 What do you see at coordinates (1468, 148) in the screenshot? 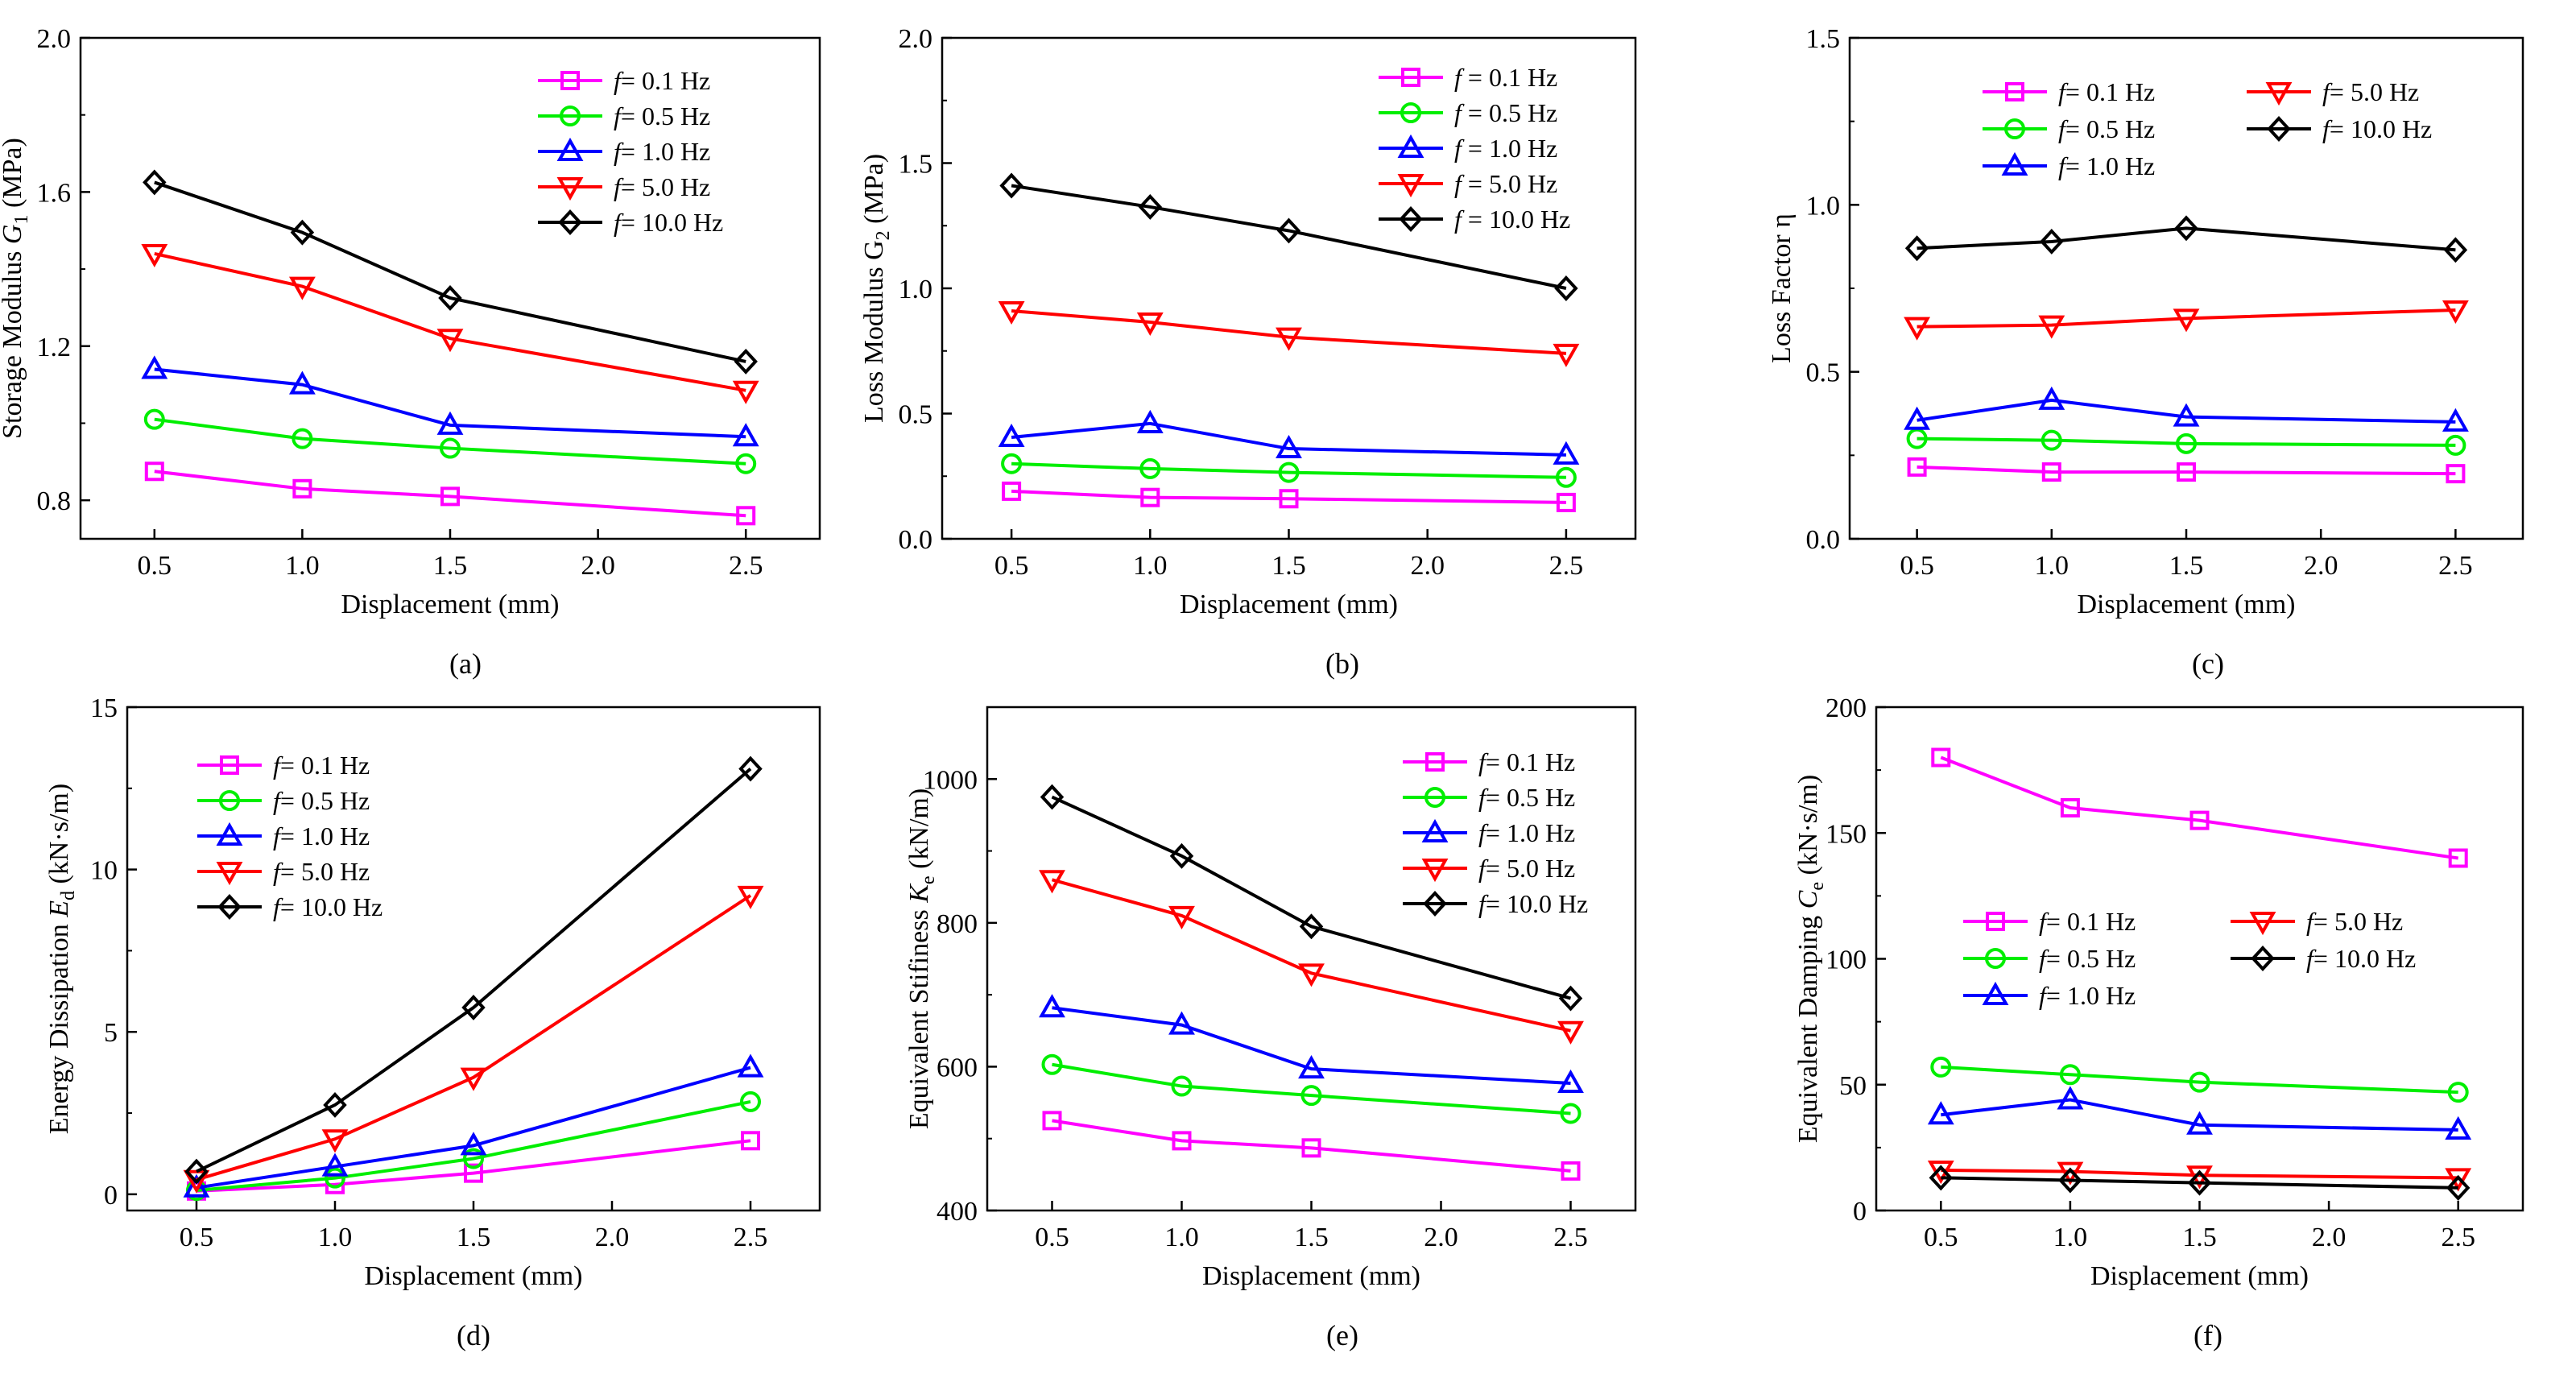
I see `legend-entry: f = 1.0 Hz` at bounding box center [1468, 148].